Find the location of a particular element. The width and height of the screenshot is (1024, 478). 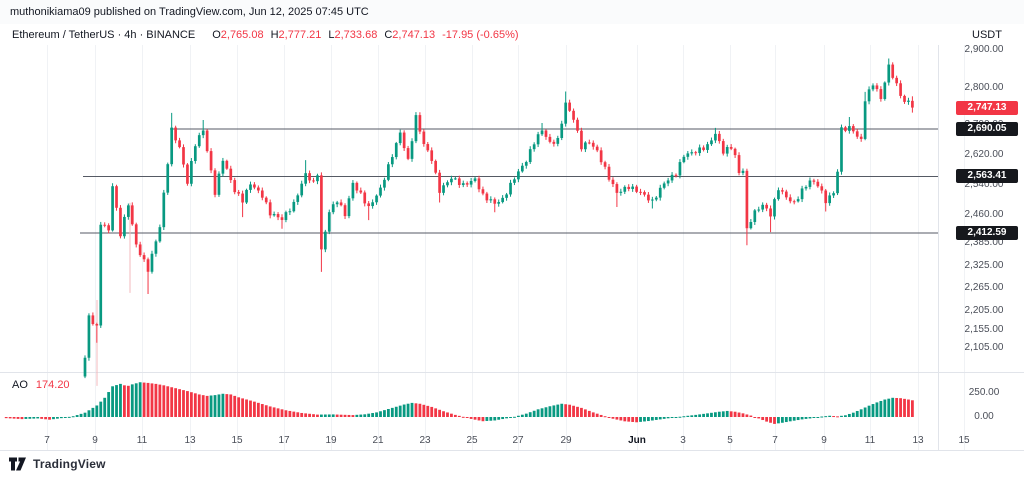

time-axis-label: 11 is located at coordinates (142, 440).